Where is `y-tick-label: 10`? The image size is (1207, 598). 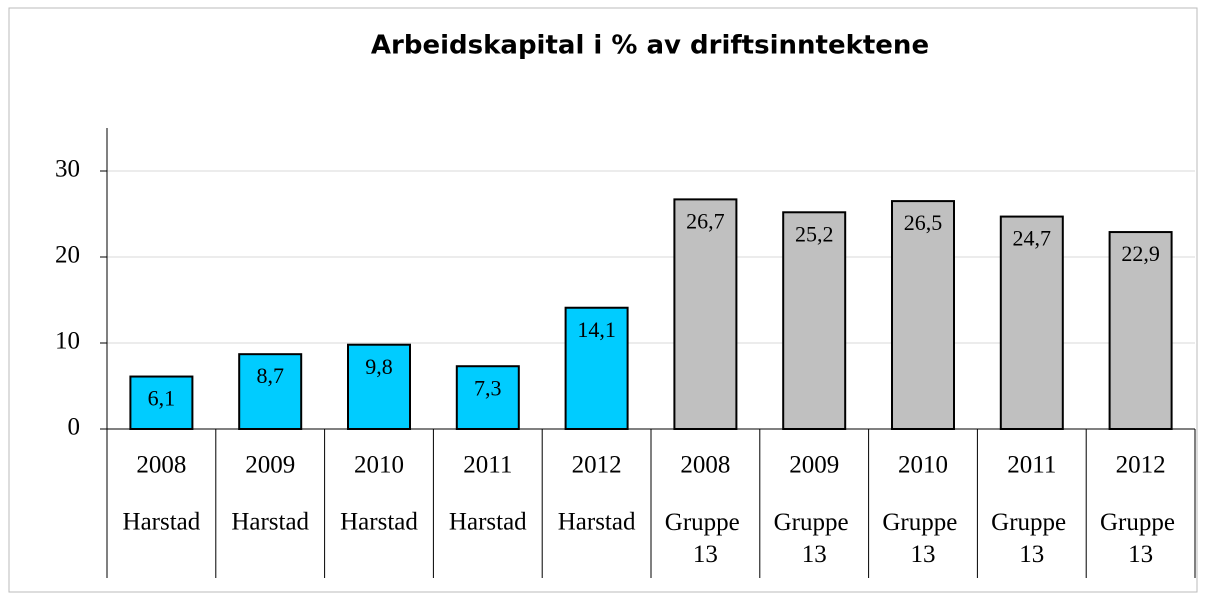 y-tick-label: 10 is located at coordinates (67, 341).